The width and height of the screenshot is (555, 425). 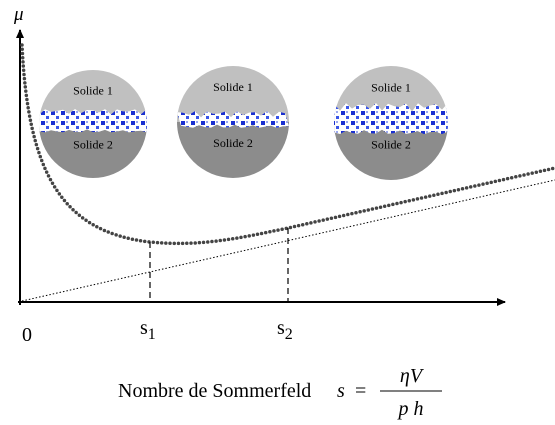 I want to click on formula-numerator: ηV, so click(x=412, y=376).